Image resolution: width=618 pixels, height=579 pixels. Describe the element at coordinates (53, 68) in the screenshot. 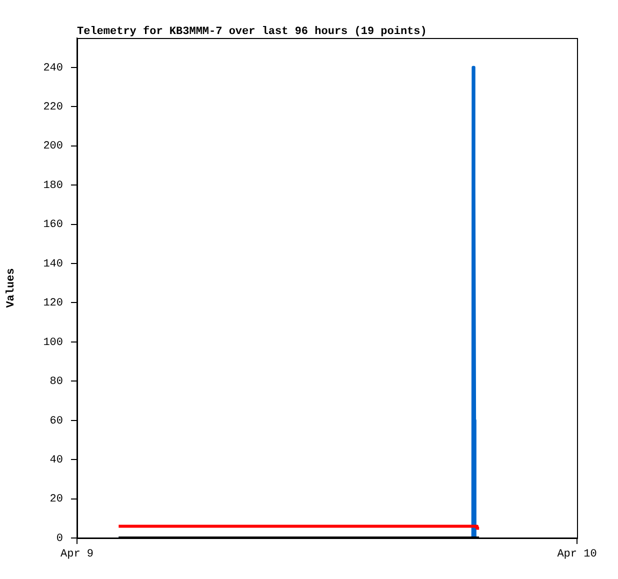

I see `y-tick-label: 240` at that location.